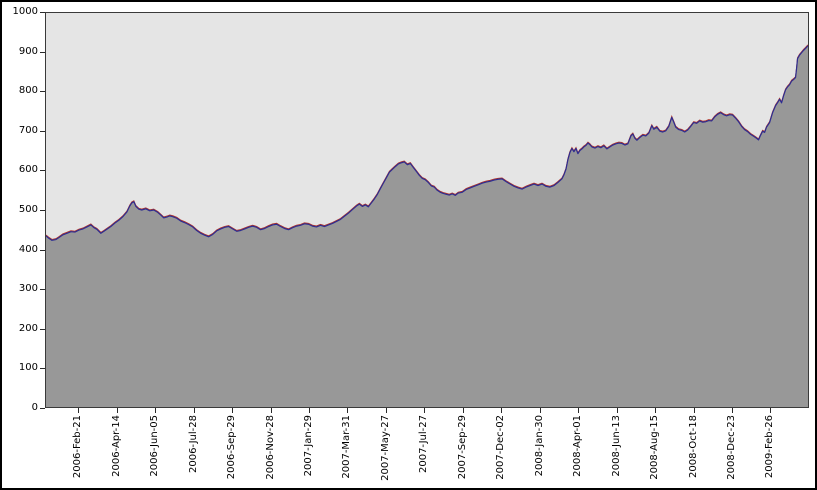 The image size is (817, 490). What do you see at coordinates (501, 447) in the screenshot?
I see `x-tick-label: 2007-Dec-02` at bounding box center [501, 447].